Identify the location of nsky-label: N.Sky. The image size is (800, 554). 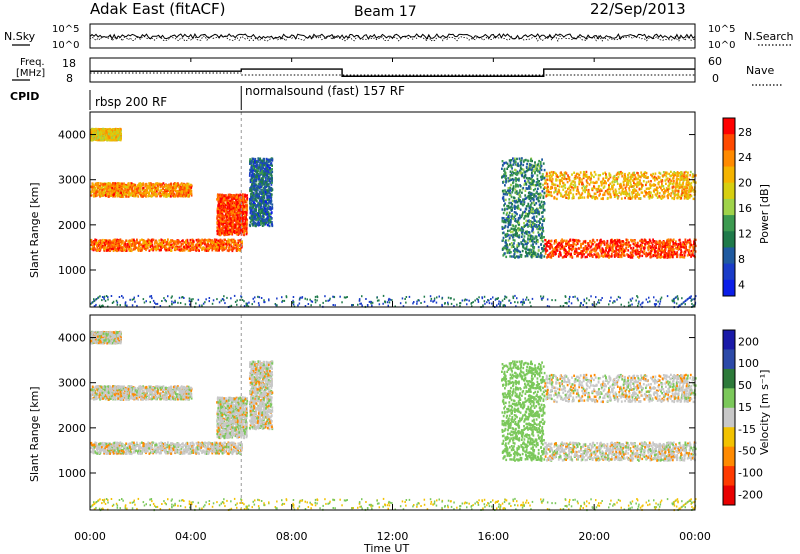
(20, 36).